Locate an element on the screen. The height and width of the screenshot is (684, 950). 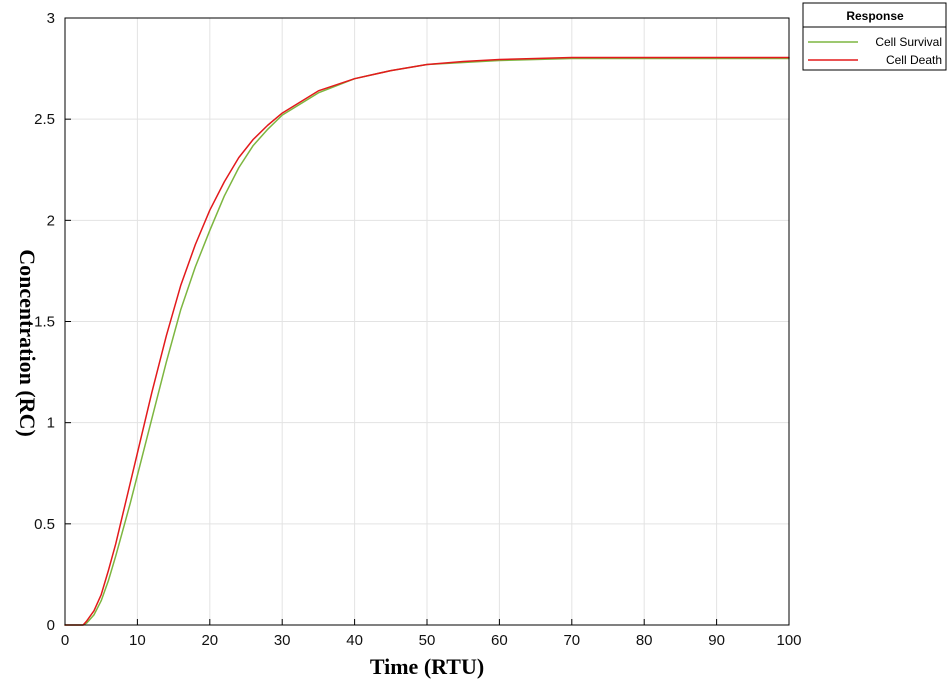
x-tick-label: 90 is located at coordinates (716, 640).